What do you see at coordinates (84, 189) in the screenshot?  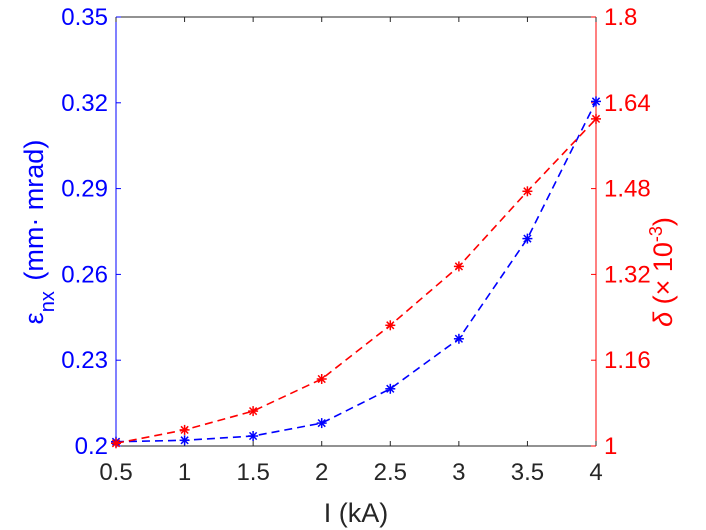 I see `y-left-tick-label: 0.29` at bounding box center [84, 189].